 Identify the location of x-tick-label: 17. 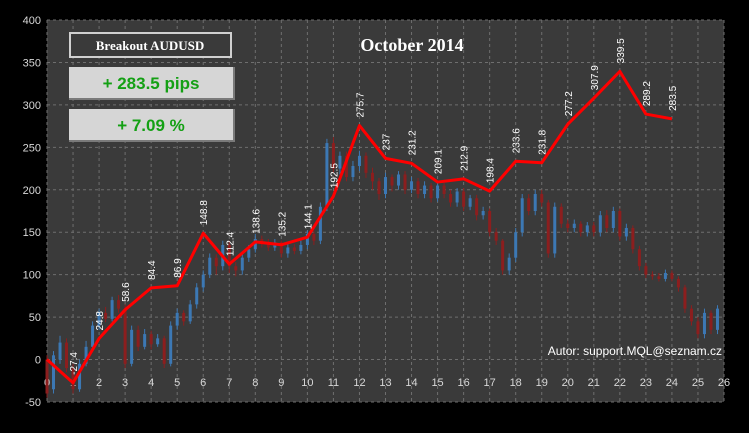
(490, 383).